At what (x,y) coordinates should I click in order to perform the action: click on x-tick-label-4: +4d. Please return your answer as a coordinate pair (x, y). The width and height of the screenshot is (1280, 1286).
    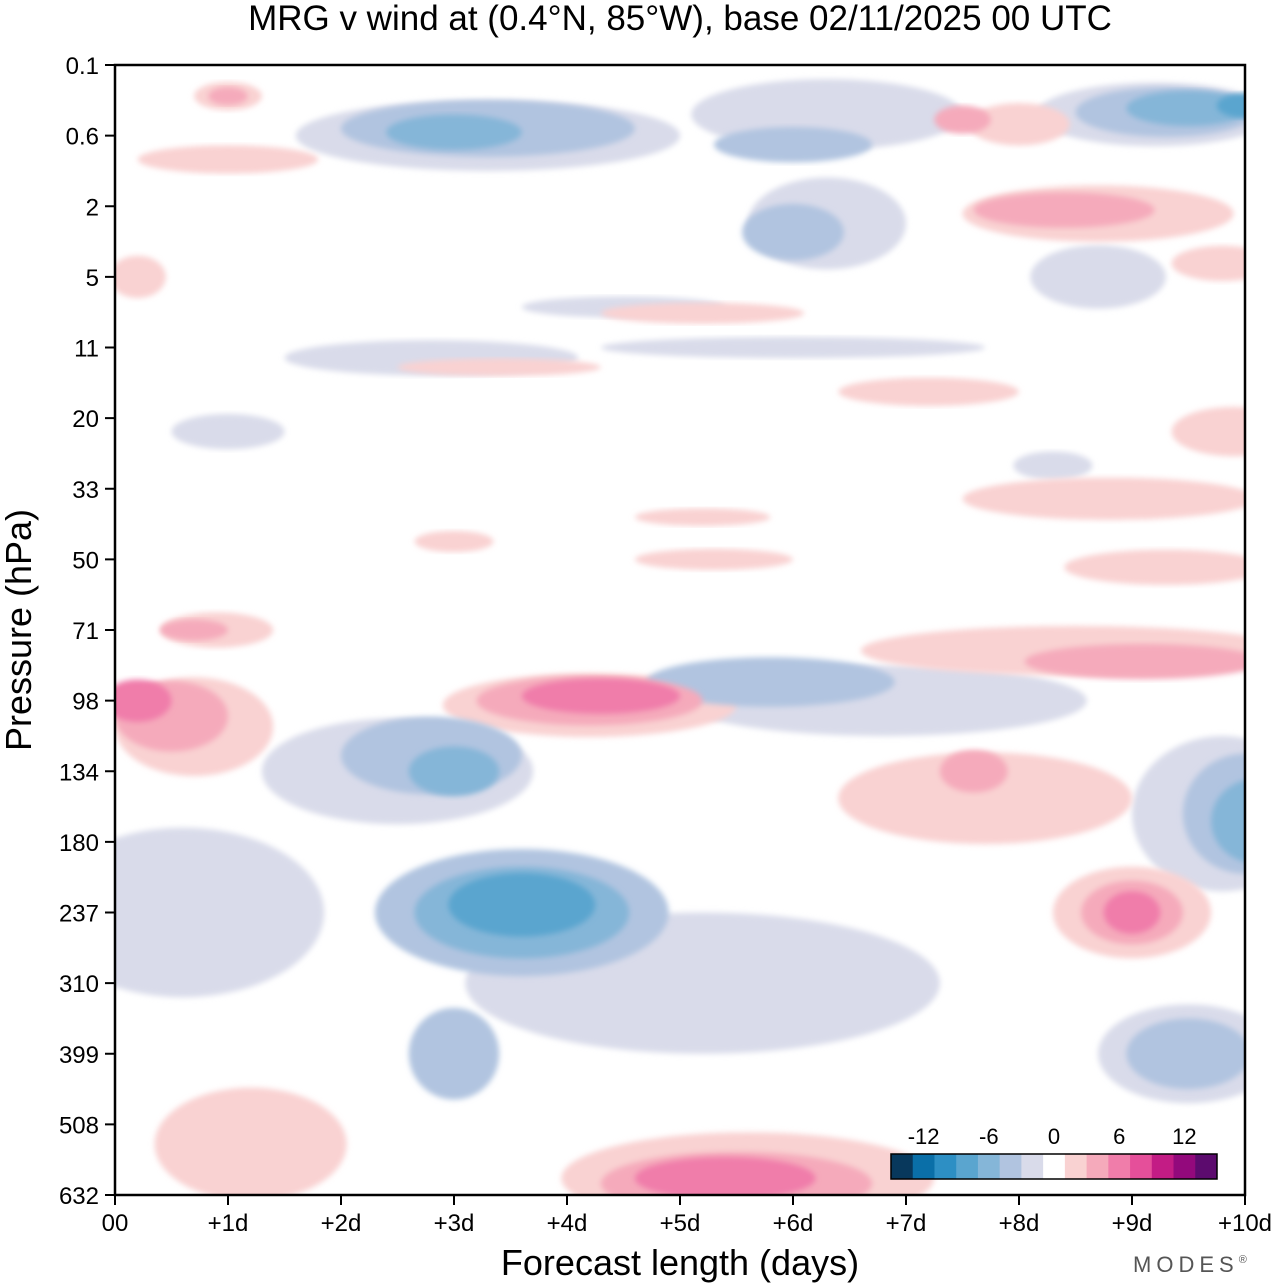
    Looking at the image, I should click on (567, 1223).